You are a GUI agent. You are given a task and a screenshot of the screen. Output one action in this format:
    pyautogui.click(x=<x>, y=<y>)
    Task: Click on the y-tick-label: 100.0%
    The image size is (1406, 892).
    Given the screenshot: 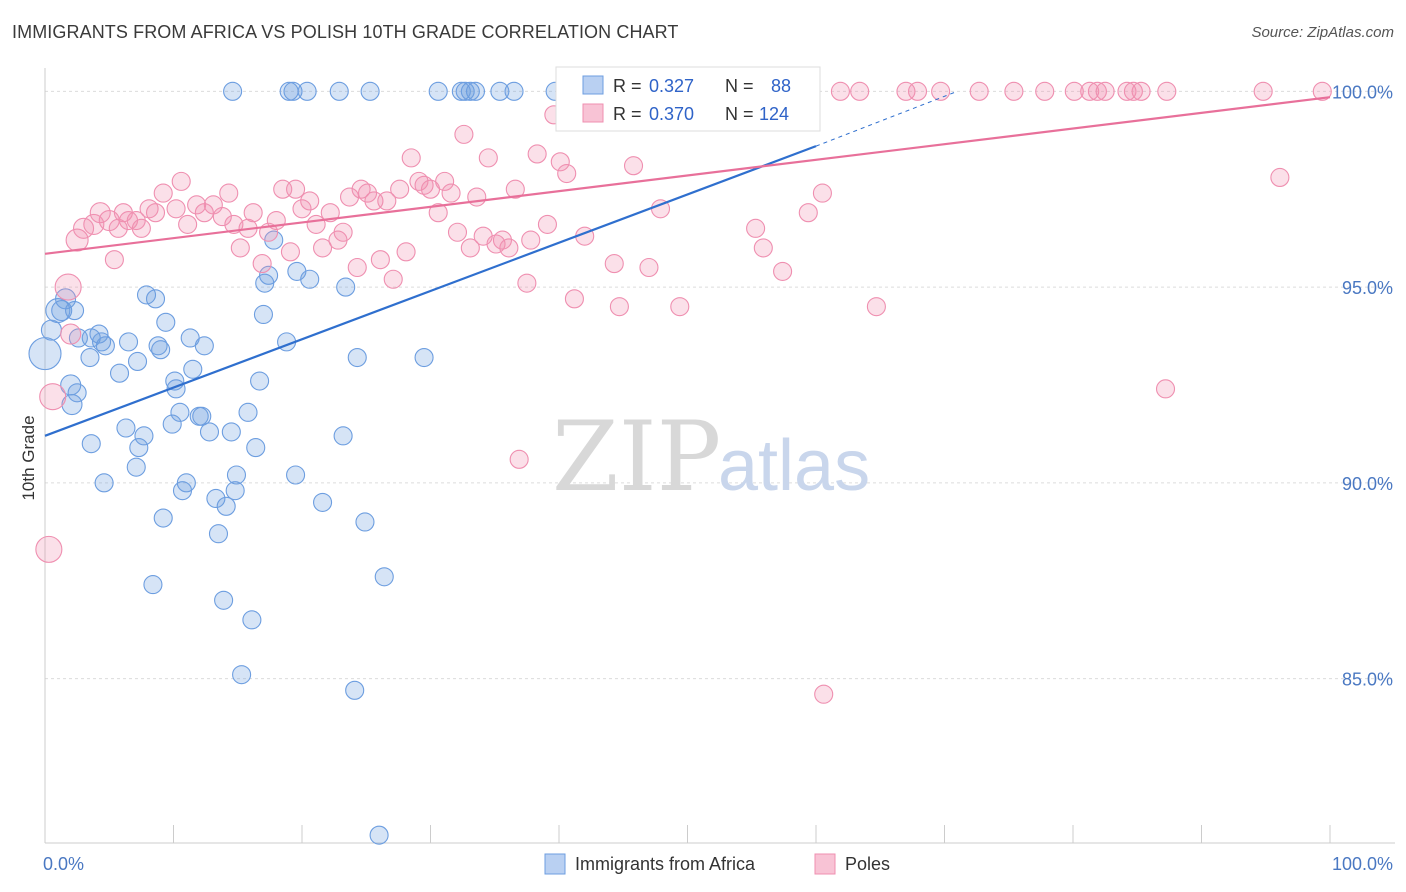 What is the action you would take?
    pyautogui.click(x=1362, y=92)
    